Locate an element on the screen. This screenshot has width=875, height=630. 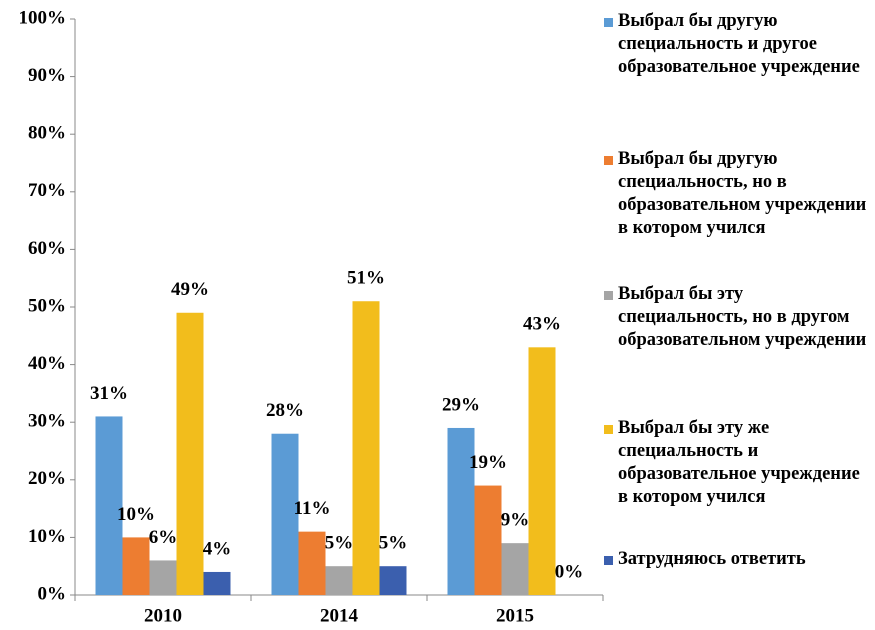
data-label: 28% is located at coordinates (285, 410).